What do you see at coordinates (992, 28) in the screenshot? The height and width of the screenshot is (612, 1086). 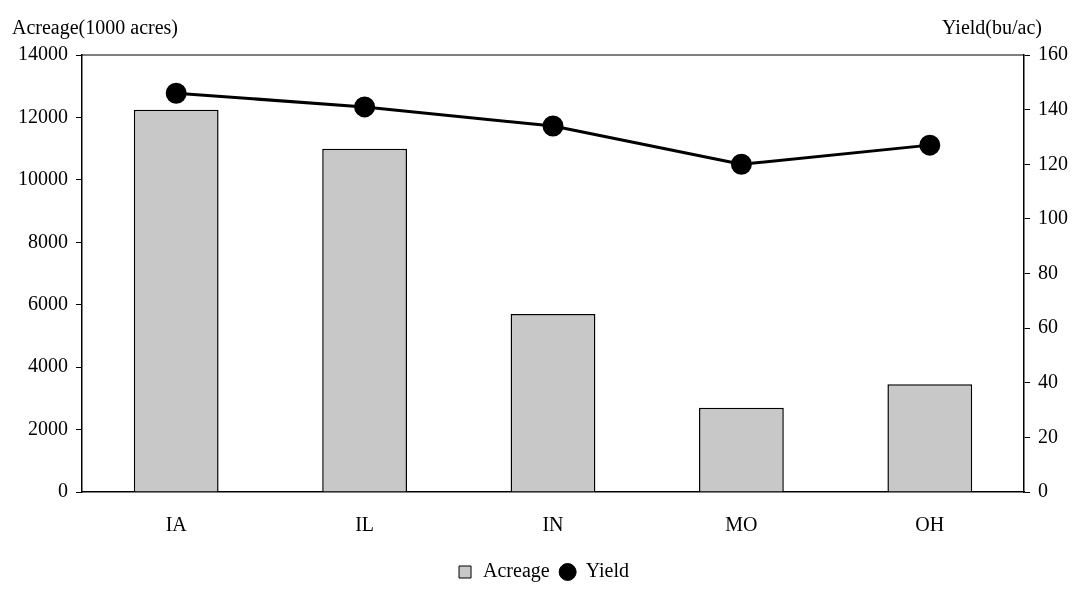 I see `y2-axis-title: Yield(bu/ac)` at bounding box center [992, 28].